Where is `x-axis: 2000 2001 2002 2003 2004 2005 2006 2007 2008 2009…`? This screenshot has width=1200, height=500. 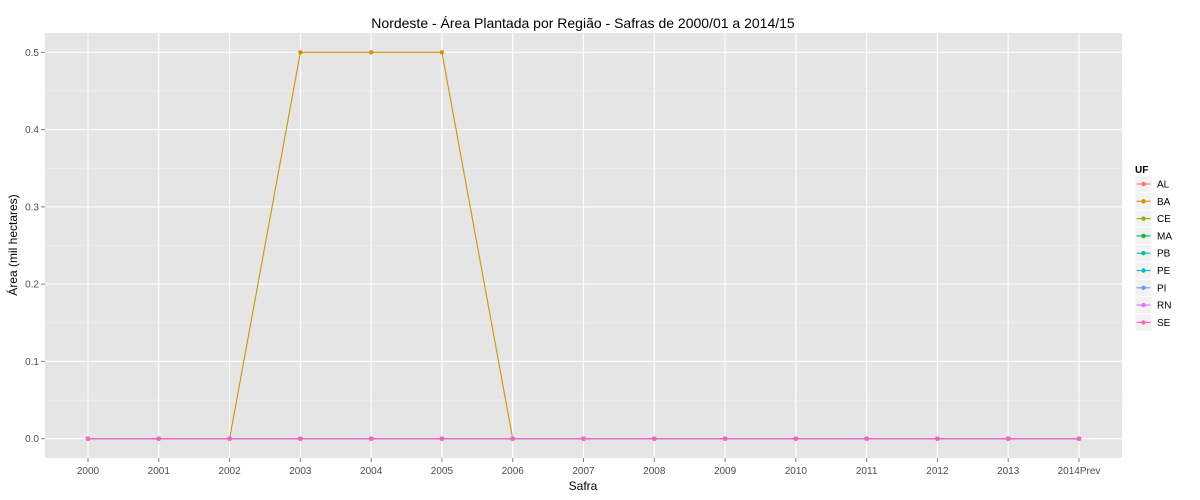 x-axis: 2000 2001 2002 2003 2004 2005 2006 2007 2008 2009… is located at coordinates (589, 467).